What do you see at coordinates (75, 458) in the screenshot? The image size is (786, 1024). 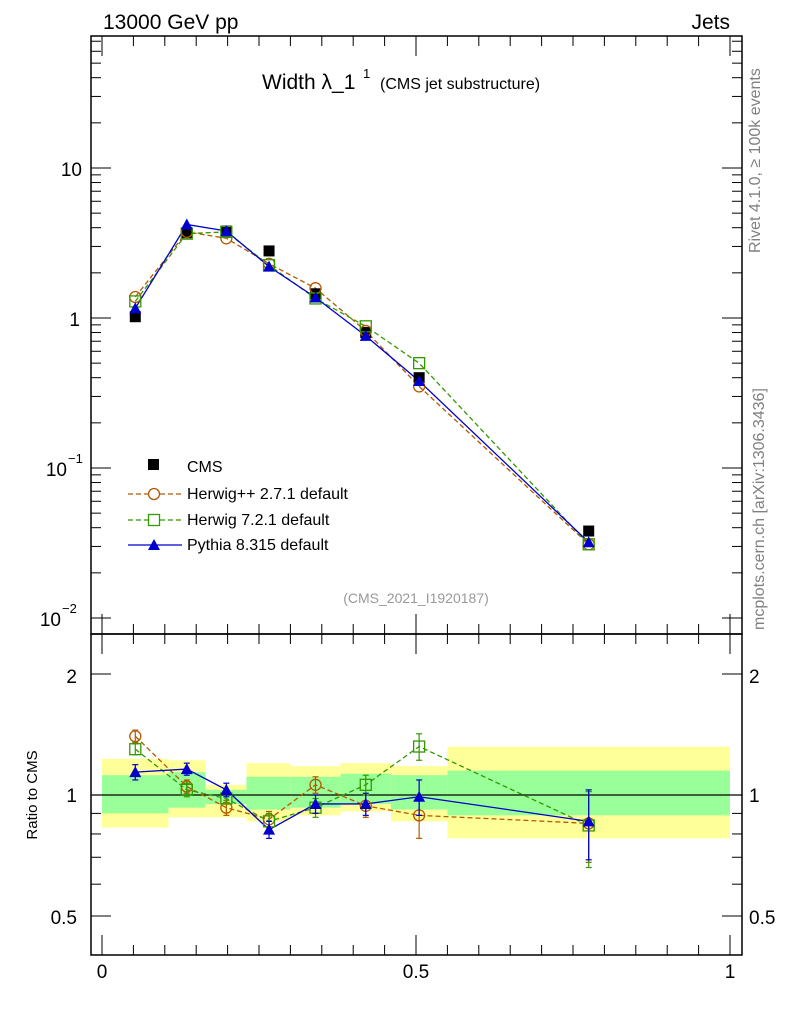 I see `ytick-0.1-exp: −1` at bounding box center [75, 458].